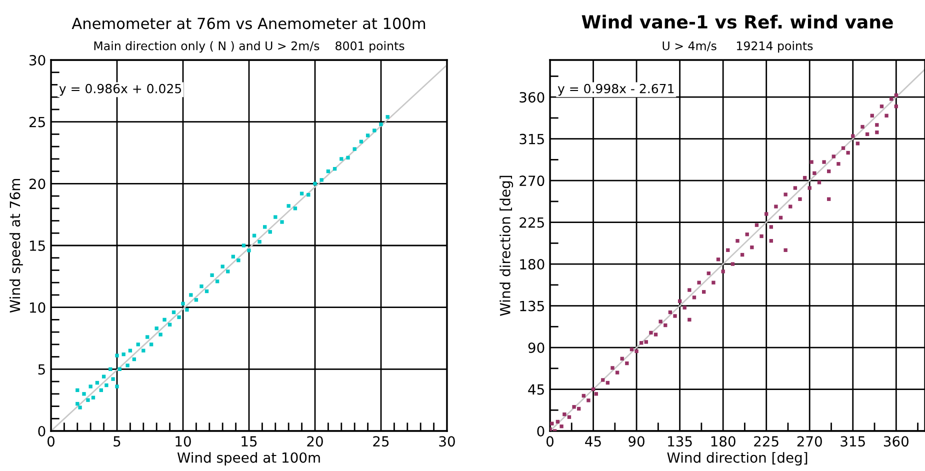 The height and width of the screenshot is (471, 925). I want to click on y-tick-label: 360, so click(532, 97).